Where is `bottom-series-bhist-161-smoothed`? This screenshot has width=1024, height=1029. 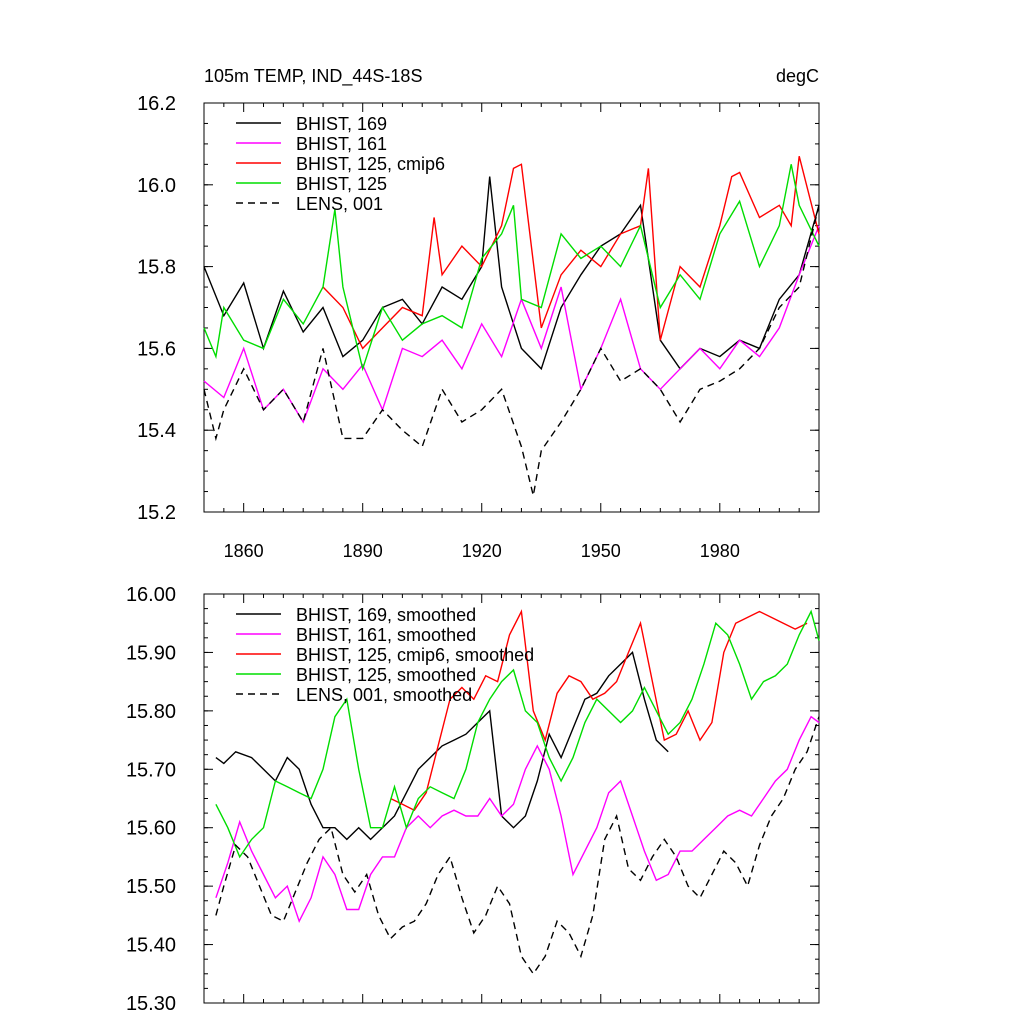
bottom-series-bhist-161-smoothed is located at coordinates (517, 819).